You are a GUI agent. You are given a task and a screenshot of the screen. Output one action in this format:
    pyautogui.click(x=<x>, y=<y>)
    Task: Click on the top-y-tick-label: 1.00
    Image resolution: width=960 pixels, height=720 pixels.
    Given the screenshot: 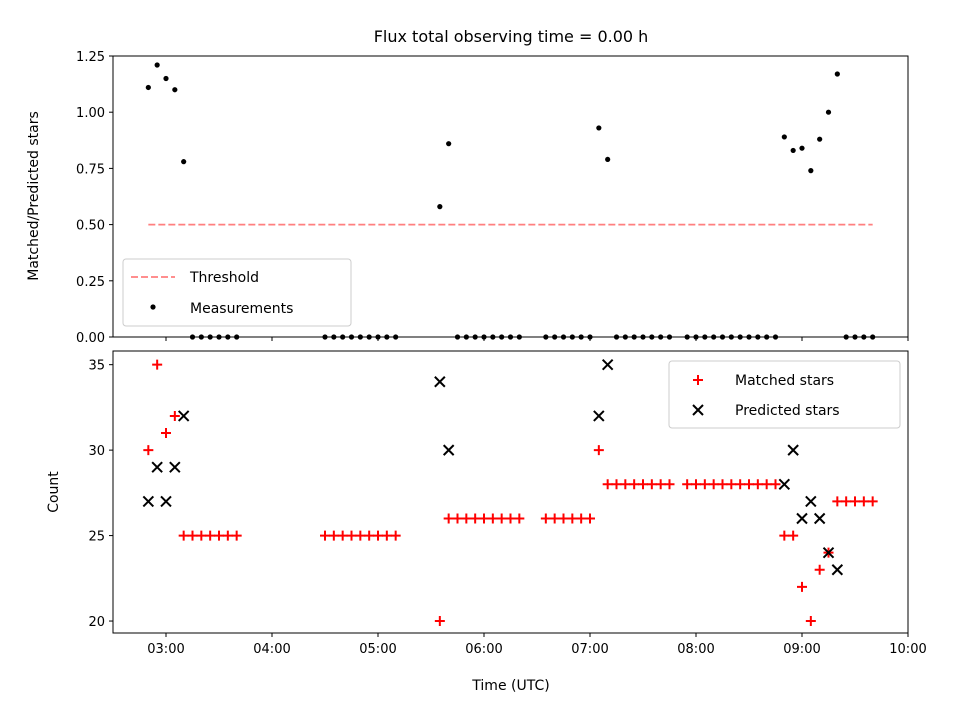 What is the action you would take?
    pyautogui.click(x=90, y=113)
    